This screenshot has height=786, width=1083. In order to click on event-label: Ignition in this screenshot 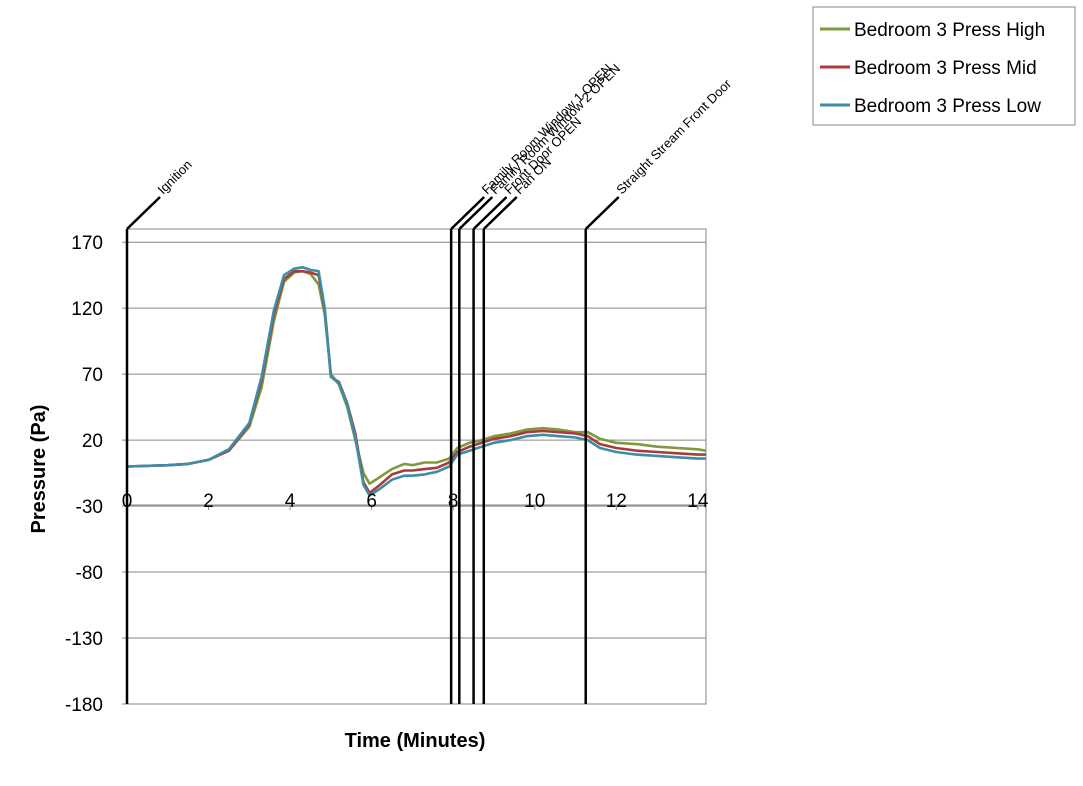, I will do `click(175, 177)`.